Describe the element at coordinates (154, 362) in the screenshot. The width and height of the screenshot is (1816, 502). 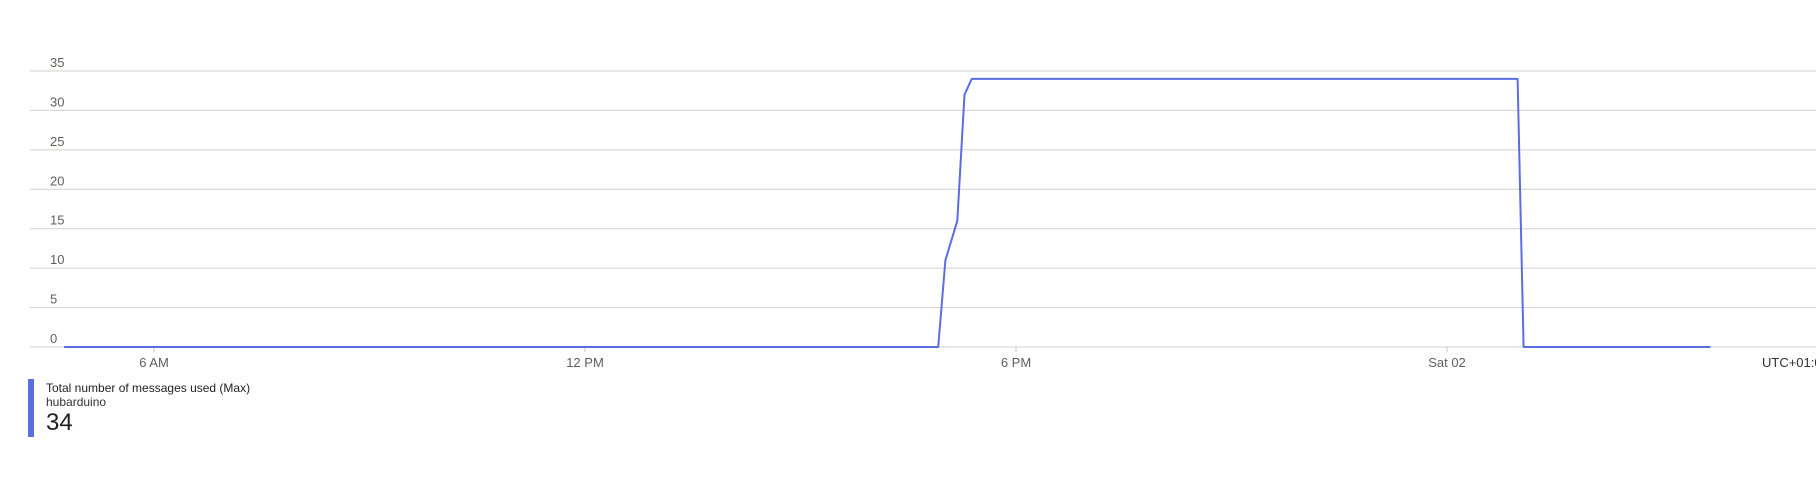
I see `x-tick-label: 6 AM` at that location.